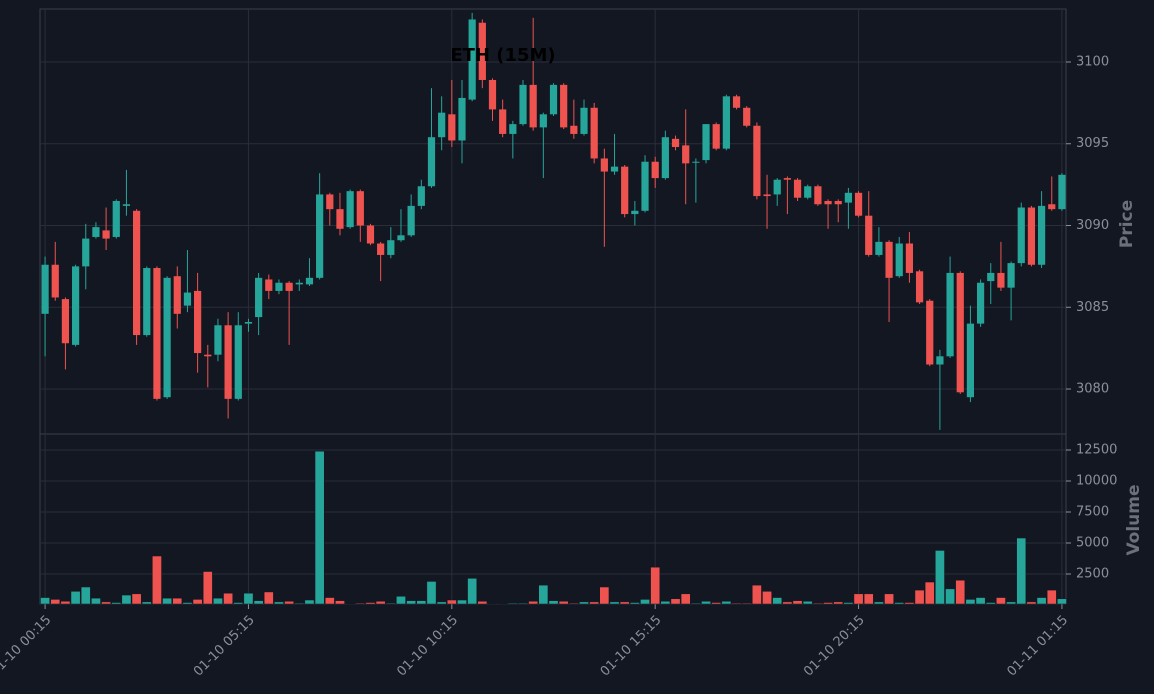 Image resolution: width=1154 pixels, height=694 pixels. I want to click on volume-tick-label: 7500, so click(1092, 511).